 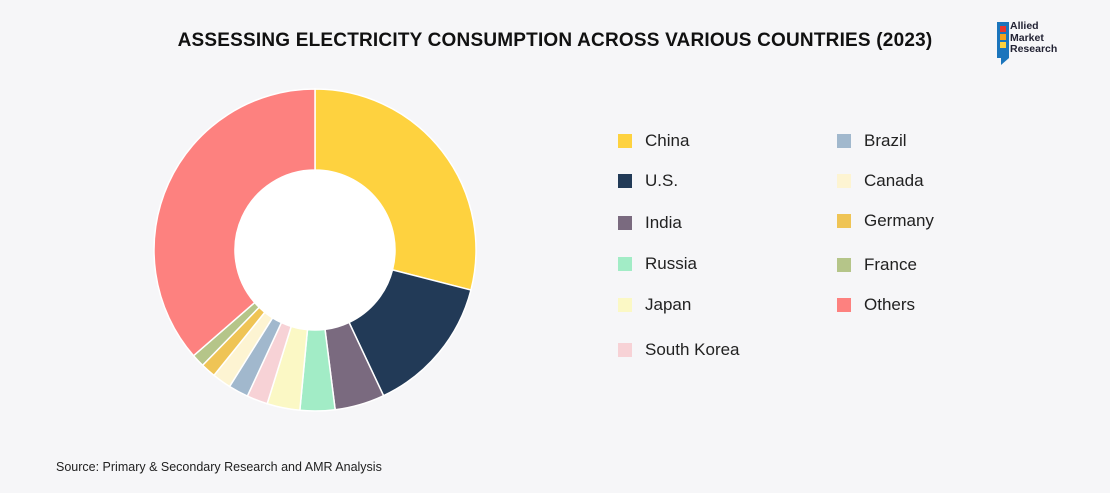 I want to click on slice-china, so click(x=395, y=189).